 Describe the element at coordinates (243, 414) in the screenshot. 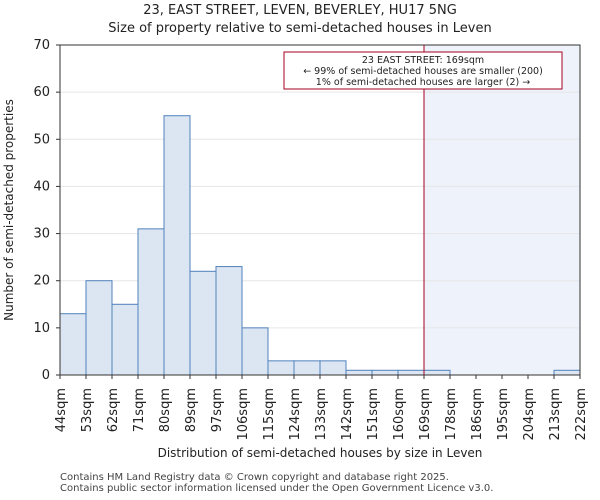

I see `x-tick-label: 106sqm` at that location.